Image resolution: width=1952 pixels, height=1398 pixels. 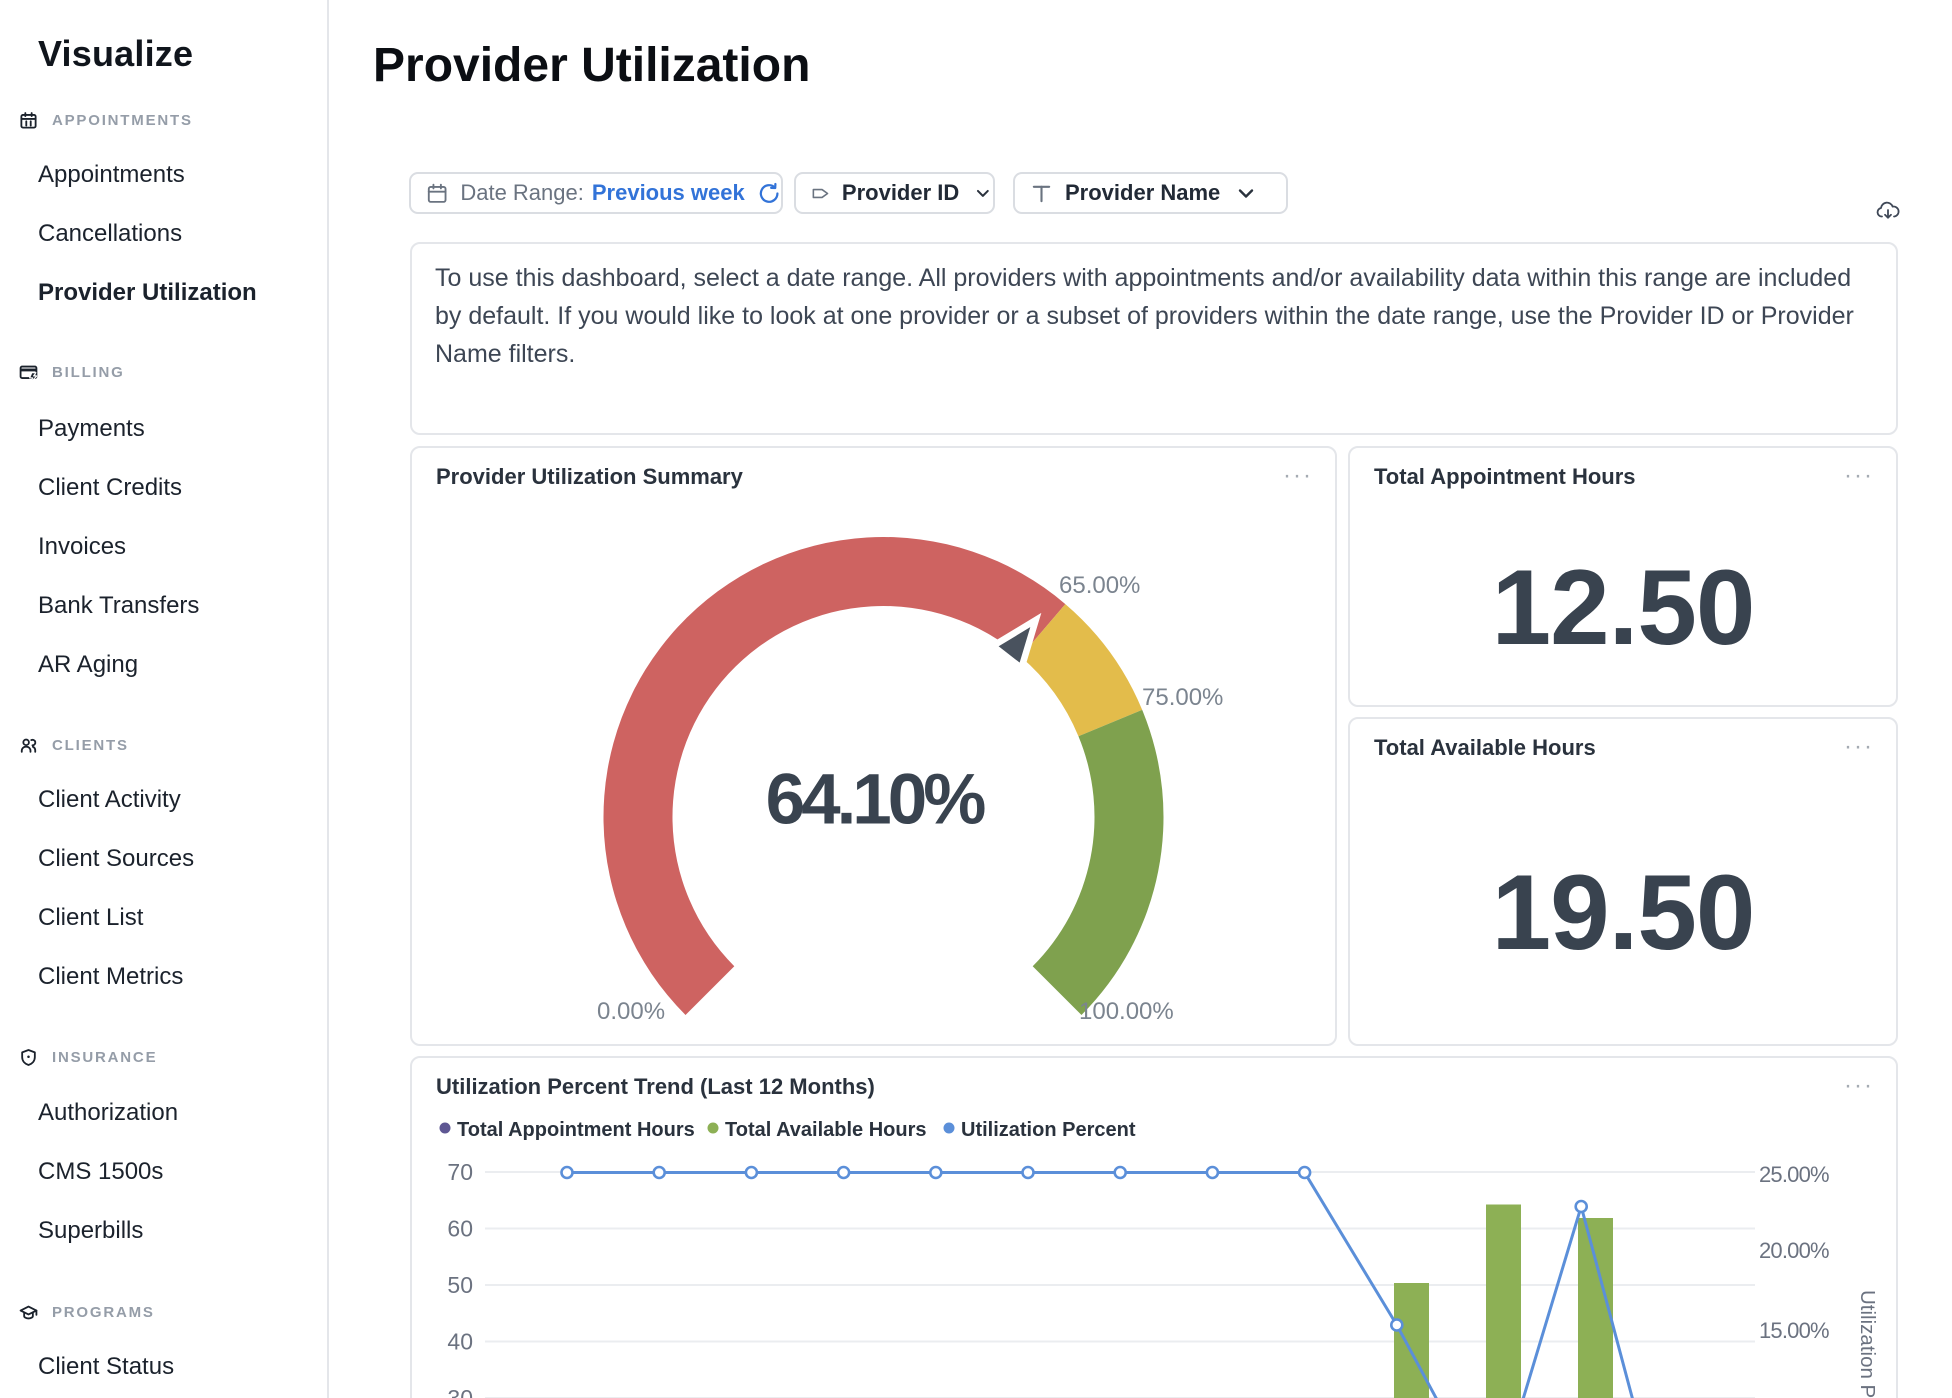 What do you see at coordinates (1794, 1250) in the screenshot?
I see `svg-text: 20.00%` at bounding box center [1794, 1250].